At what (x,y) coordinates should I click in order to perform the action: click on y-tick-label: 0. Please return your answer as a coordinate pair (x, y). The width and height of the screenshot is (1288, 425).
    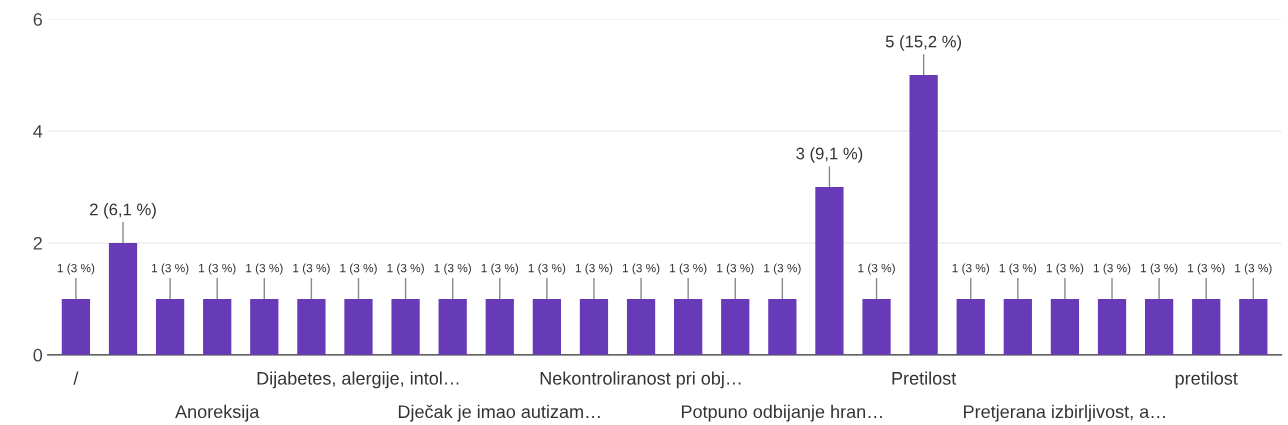
    Looking at the image, I should click on (38, 355).